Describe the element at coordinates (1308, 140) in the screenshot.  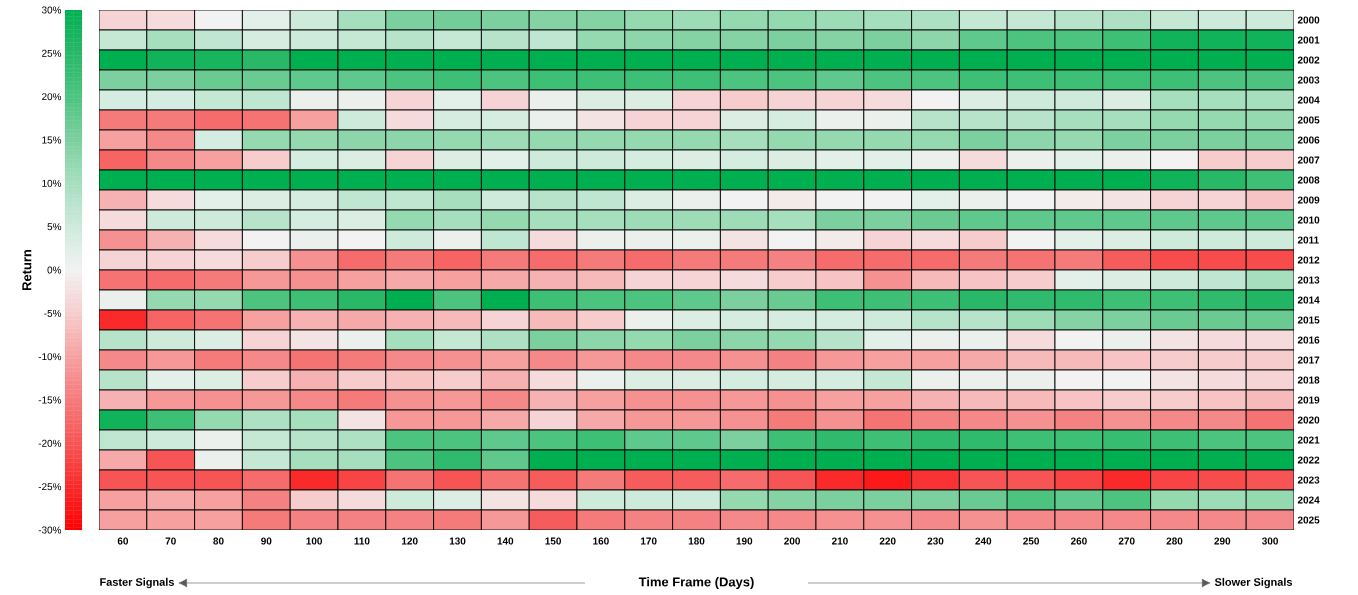
I see `y-tick-label: 2006` at that location.